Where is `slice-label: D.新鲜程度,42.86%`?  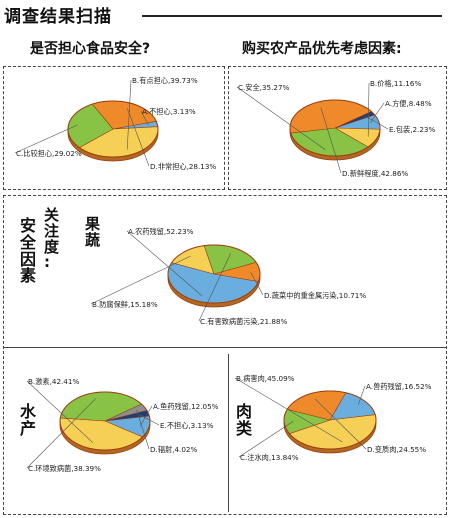 slice-label: D.新鲜程度,42.86% is located at coordinates (375, 173).